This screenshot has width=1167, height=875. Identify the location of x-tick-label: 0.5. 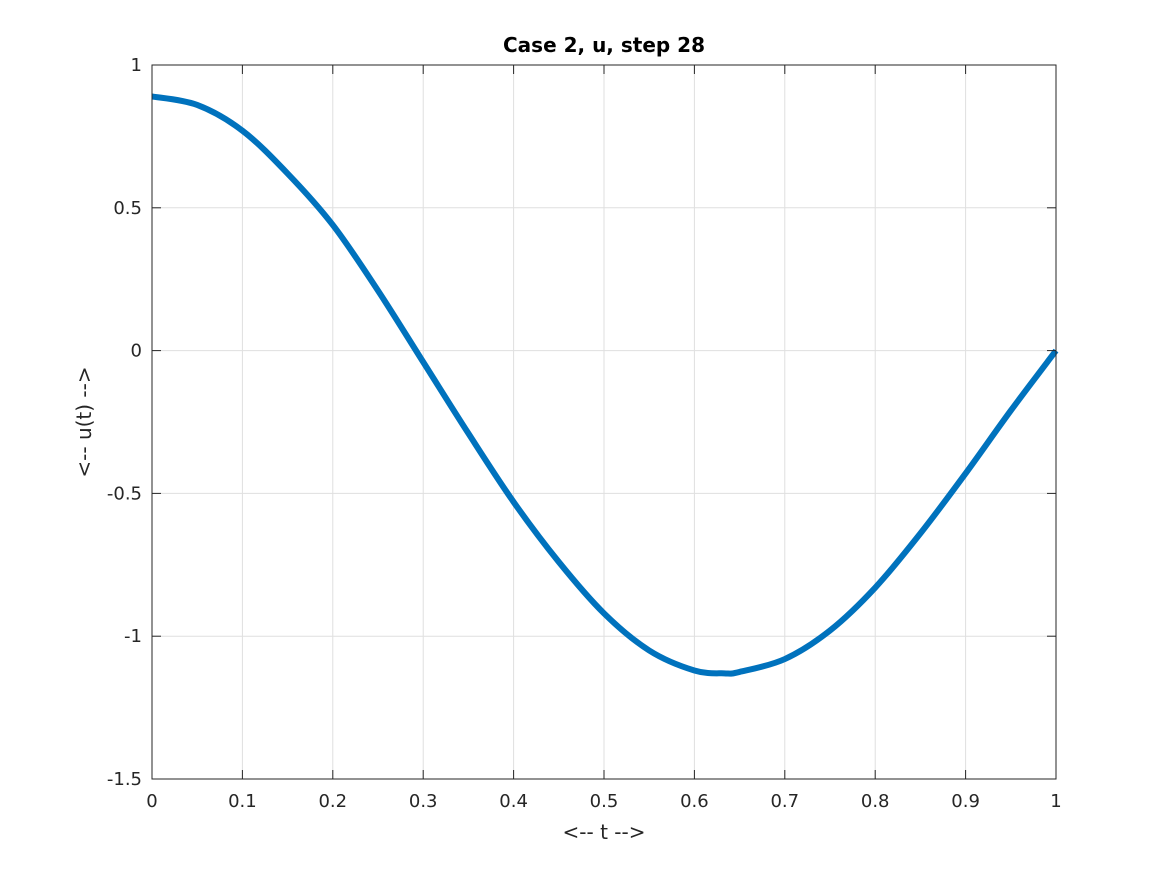
(604, 801).